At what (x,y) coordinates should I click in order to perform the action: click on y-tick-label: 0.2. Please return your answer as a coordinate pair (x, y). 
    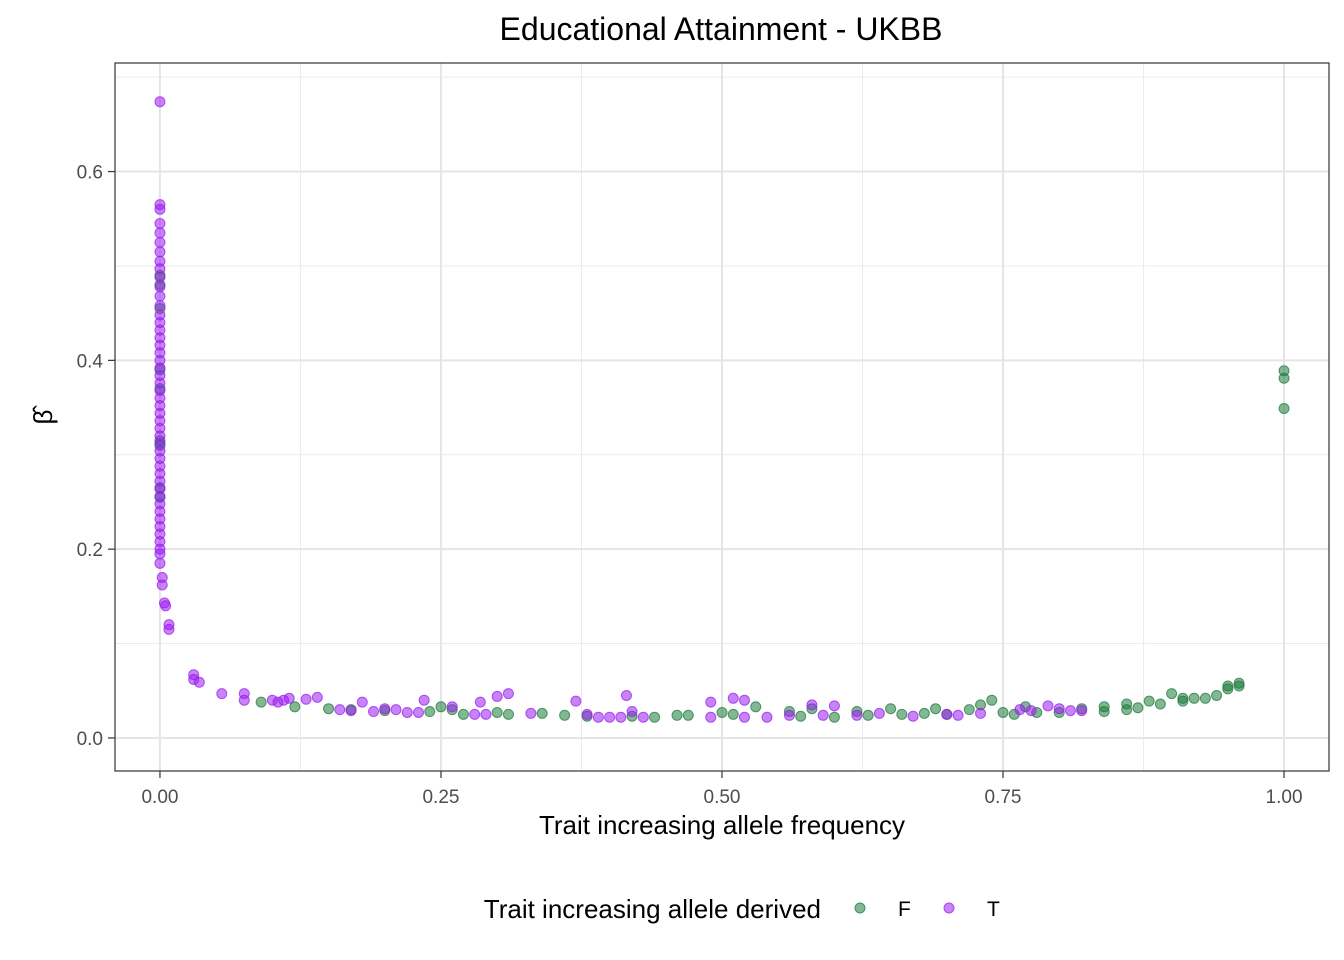
    Looking at the image, I should click on (90, 550).